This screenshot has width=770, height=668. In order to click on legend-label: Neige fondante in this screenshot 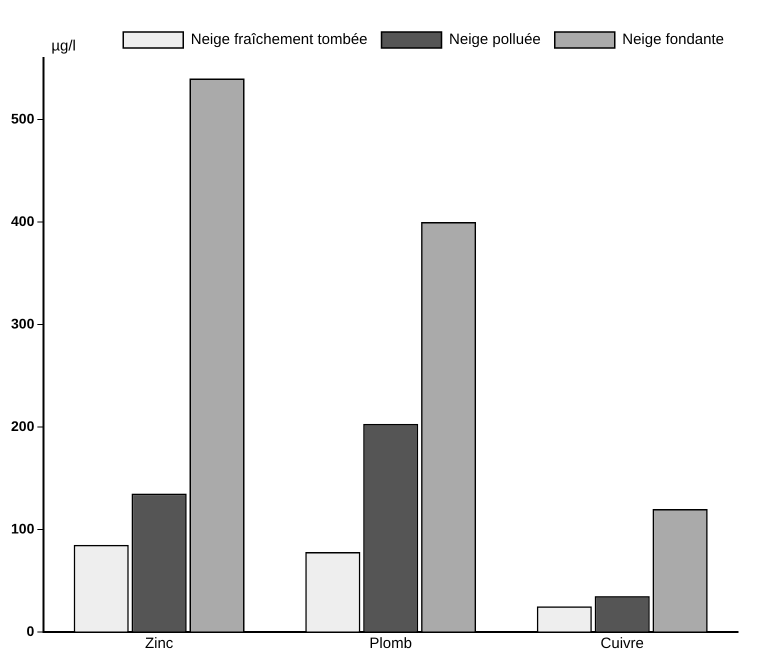, I will do `click(673, 39)`.